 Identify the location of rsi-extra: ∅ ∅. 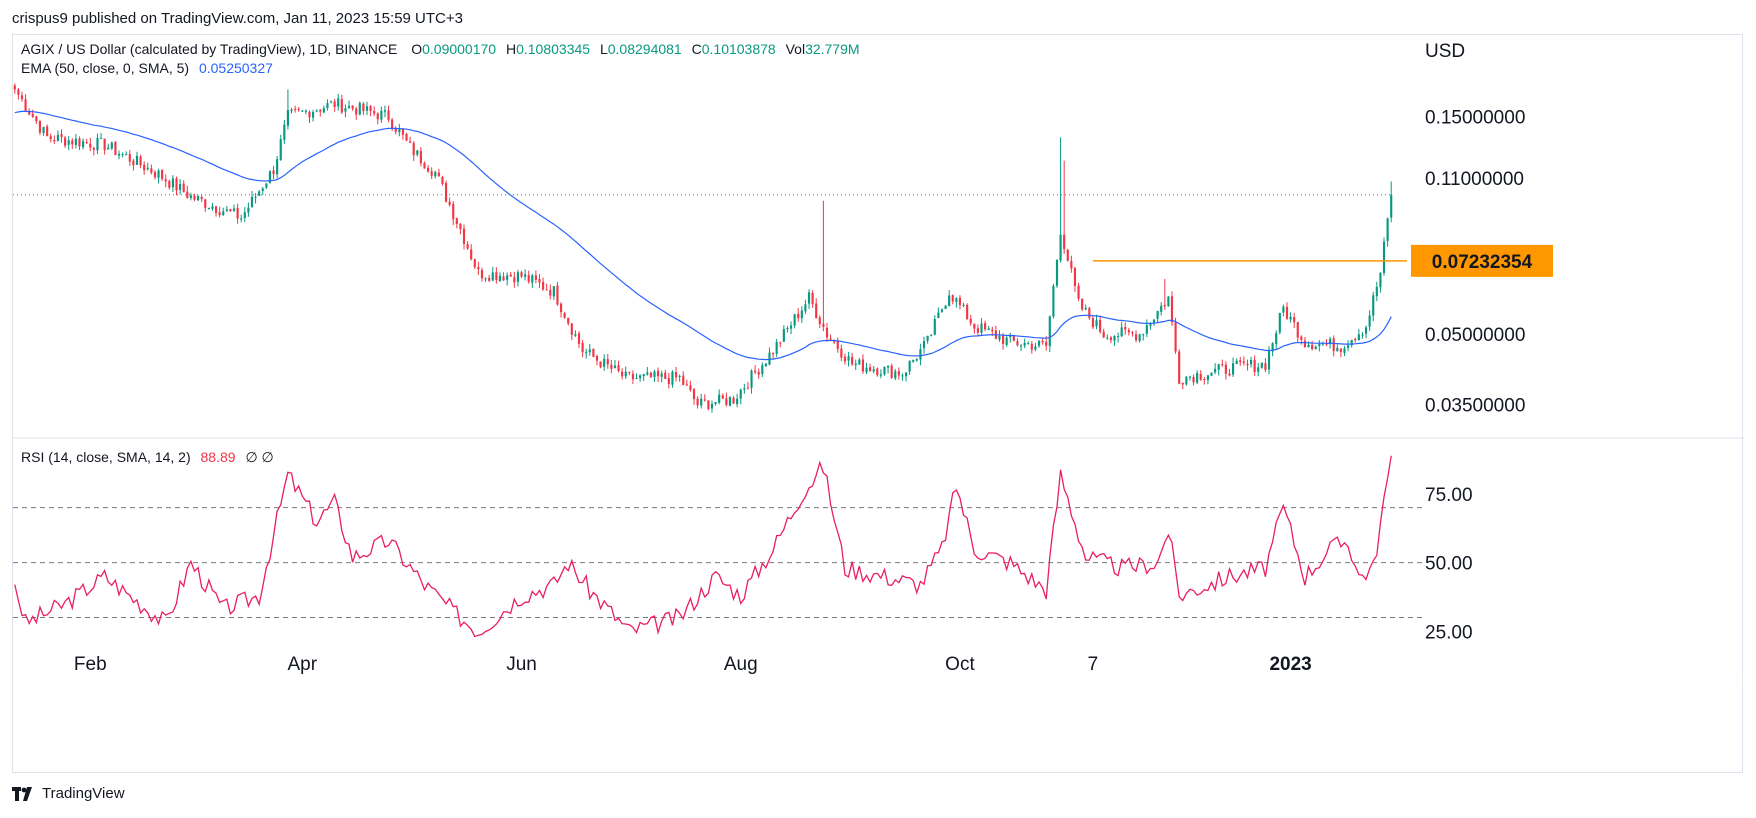
(259, 457).